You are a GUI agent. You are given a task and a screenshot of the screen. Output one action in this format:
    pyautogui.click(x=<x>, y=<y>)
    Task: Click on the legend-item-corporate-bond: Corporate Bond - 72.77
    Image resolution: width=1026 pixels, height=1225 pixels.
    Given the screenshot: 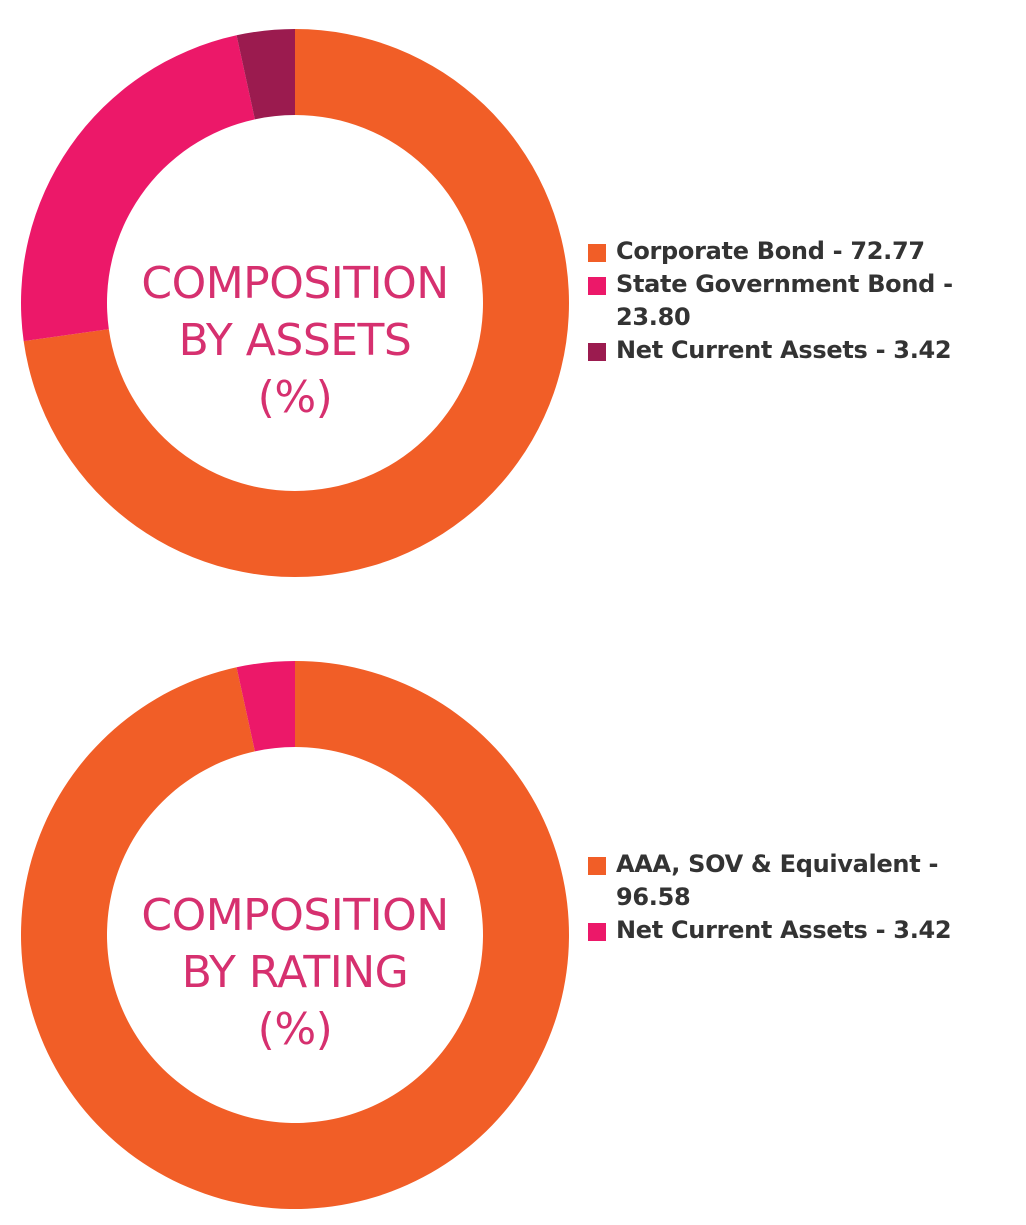 What is the action you would take?
    pyautogui.click(x=803, y=251)
    